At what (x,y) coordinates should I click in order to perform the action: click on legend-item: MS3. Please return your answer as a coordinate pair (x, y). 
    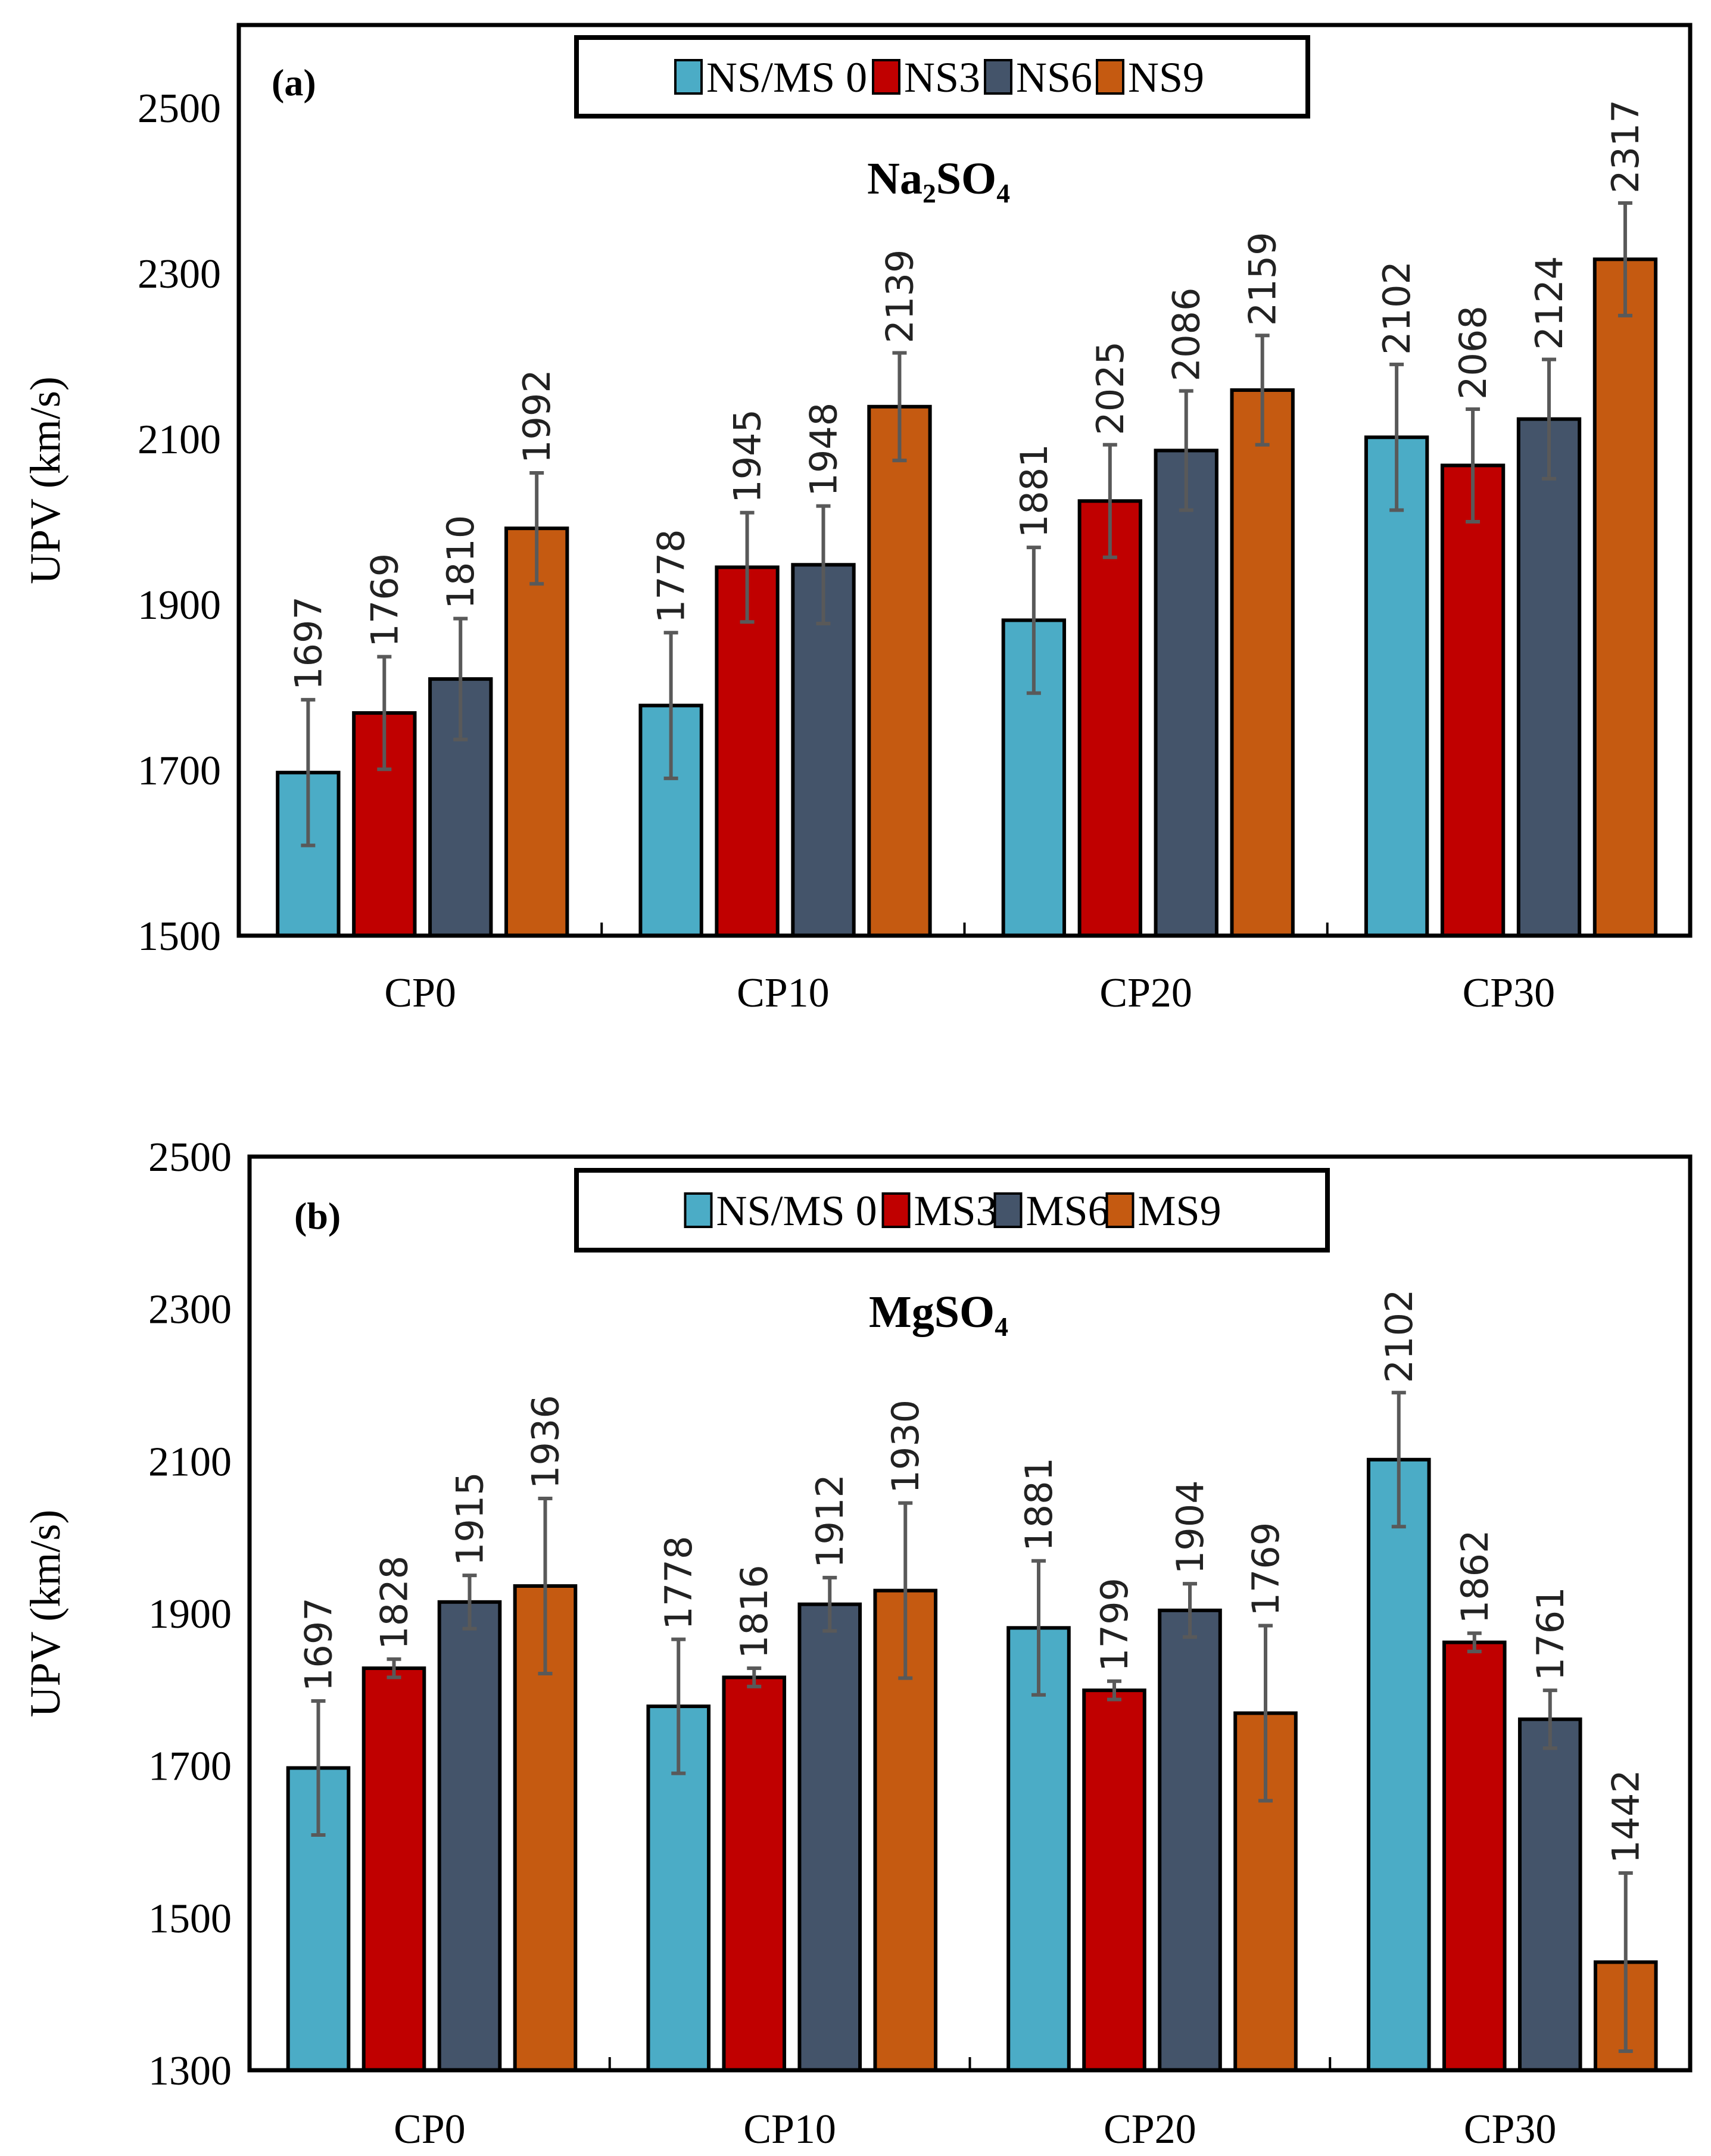
    Looking at the image, I should click on (939, 1211).